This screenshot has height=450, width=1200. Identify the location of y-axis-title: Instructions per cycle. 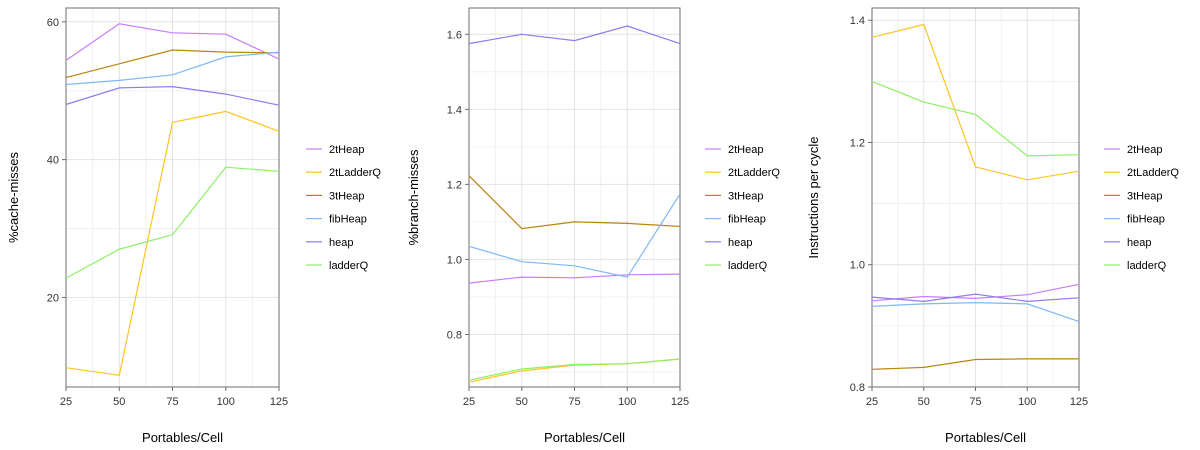
(813, 197).